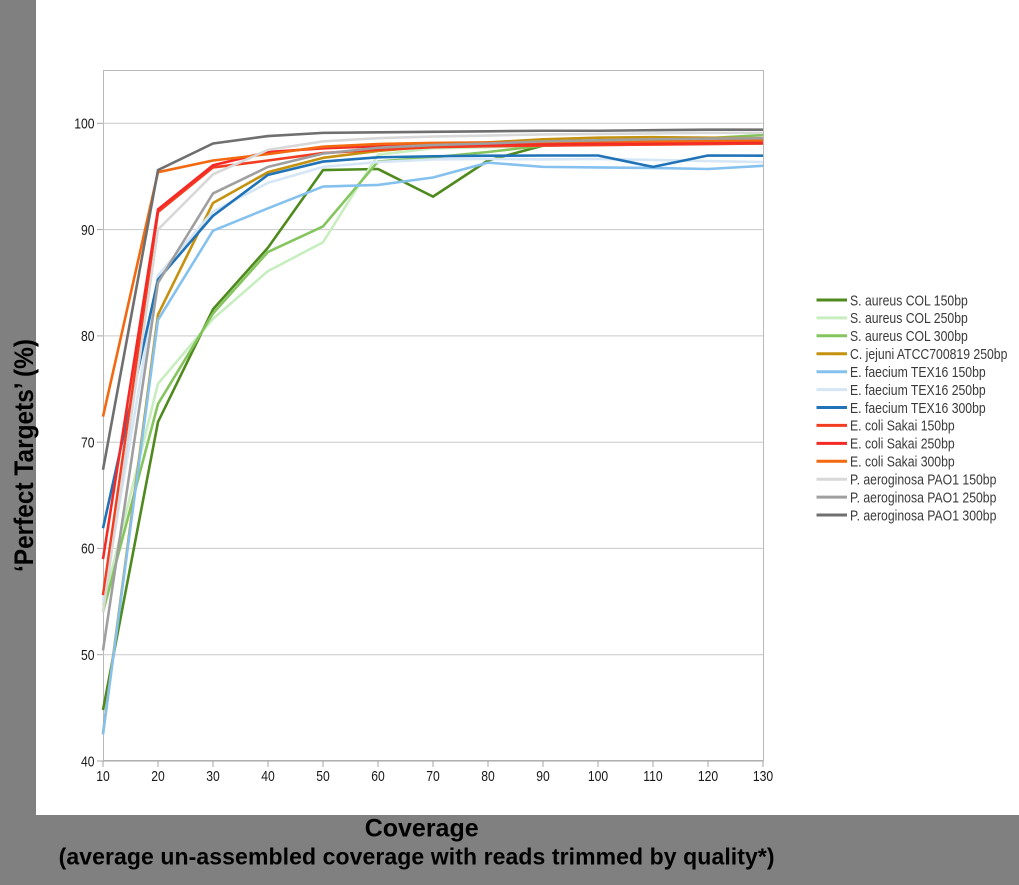 Image resolution: width=1019 pixels, height=885 pixels. Describe the element at coordinates (902, 426) in the screenshot. I see `svg-text: E. coli Sakai 150bp` at that location.